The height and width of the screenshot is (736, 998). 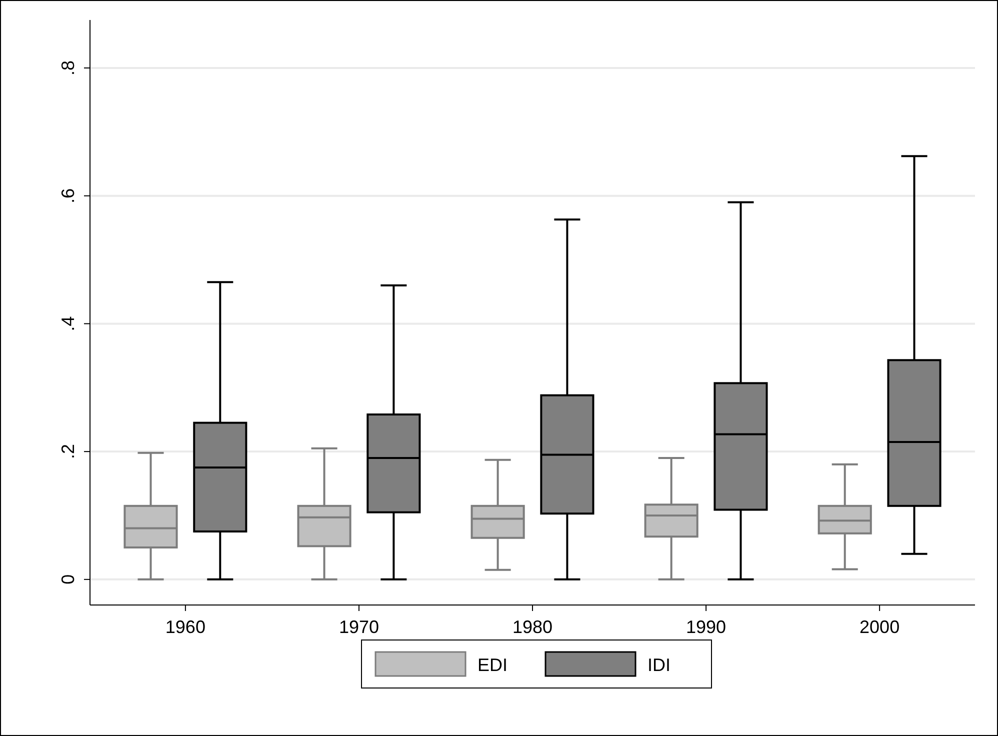 I want to click on x-tick-label: 2000, so click(x=880, y=627).